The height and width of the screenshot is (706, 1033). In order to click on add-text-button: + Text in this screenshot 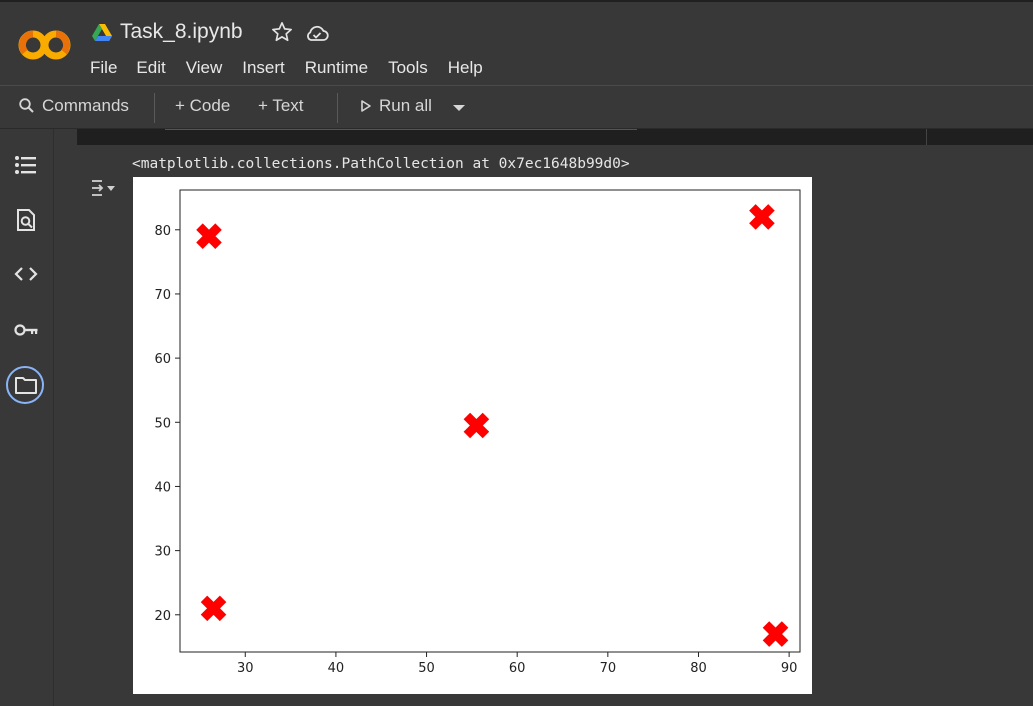, I will do `click(281, 106)`.